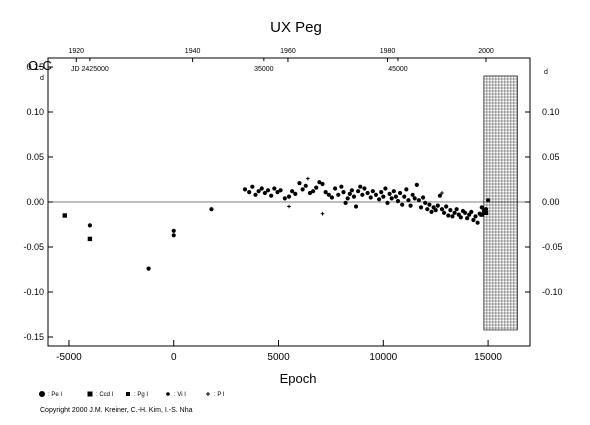 This screenshot has height=425, width=590. What do you see at coordinates (388, 51) in the screenshot?
I see `year-tick-label: 1980` at bounding box center [388, 51].